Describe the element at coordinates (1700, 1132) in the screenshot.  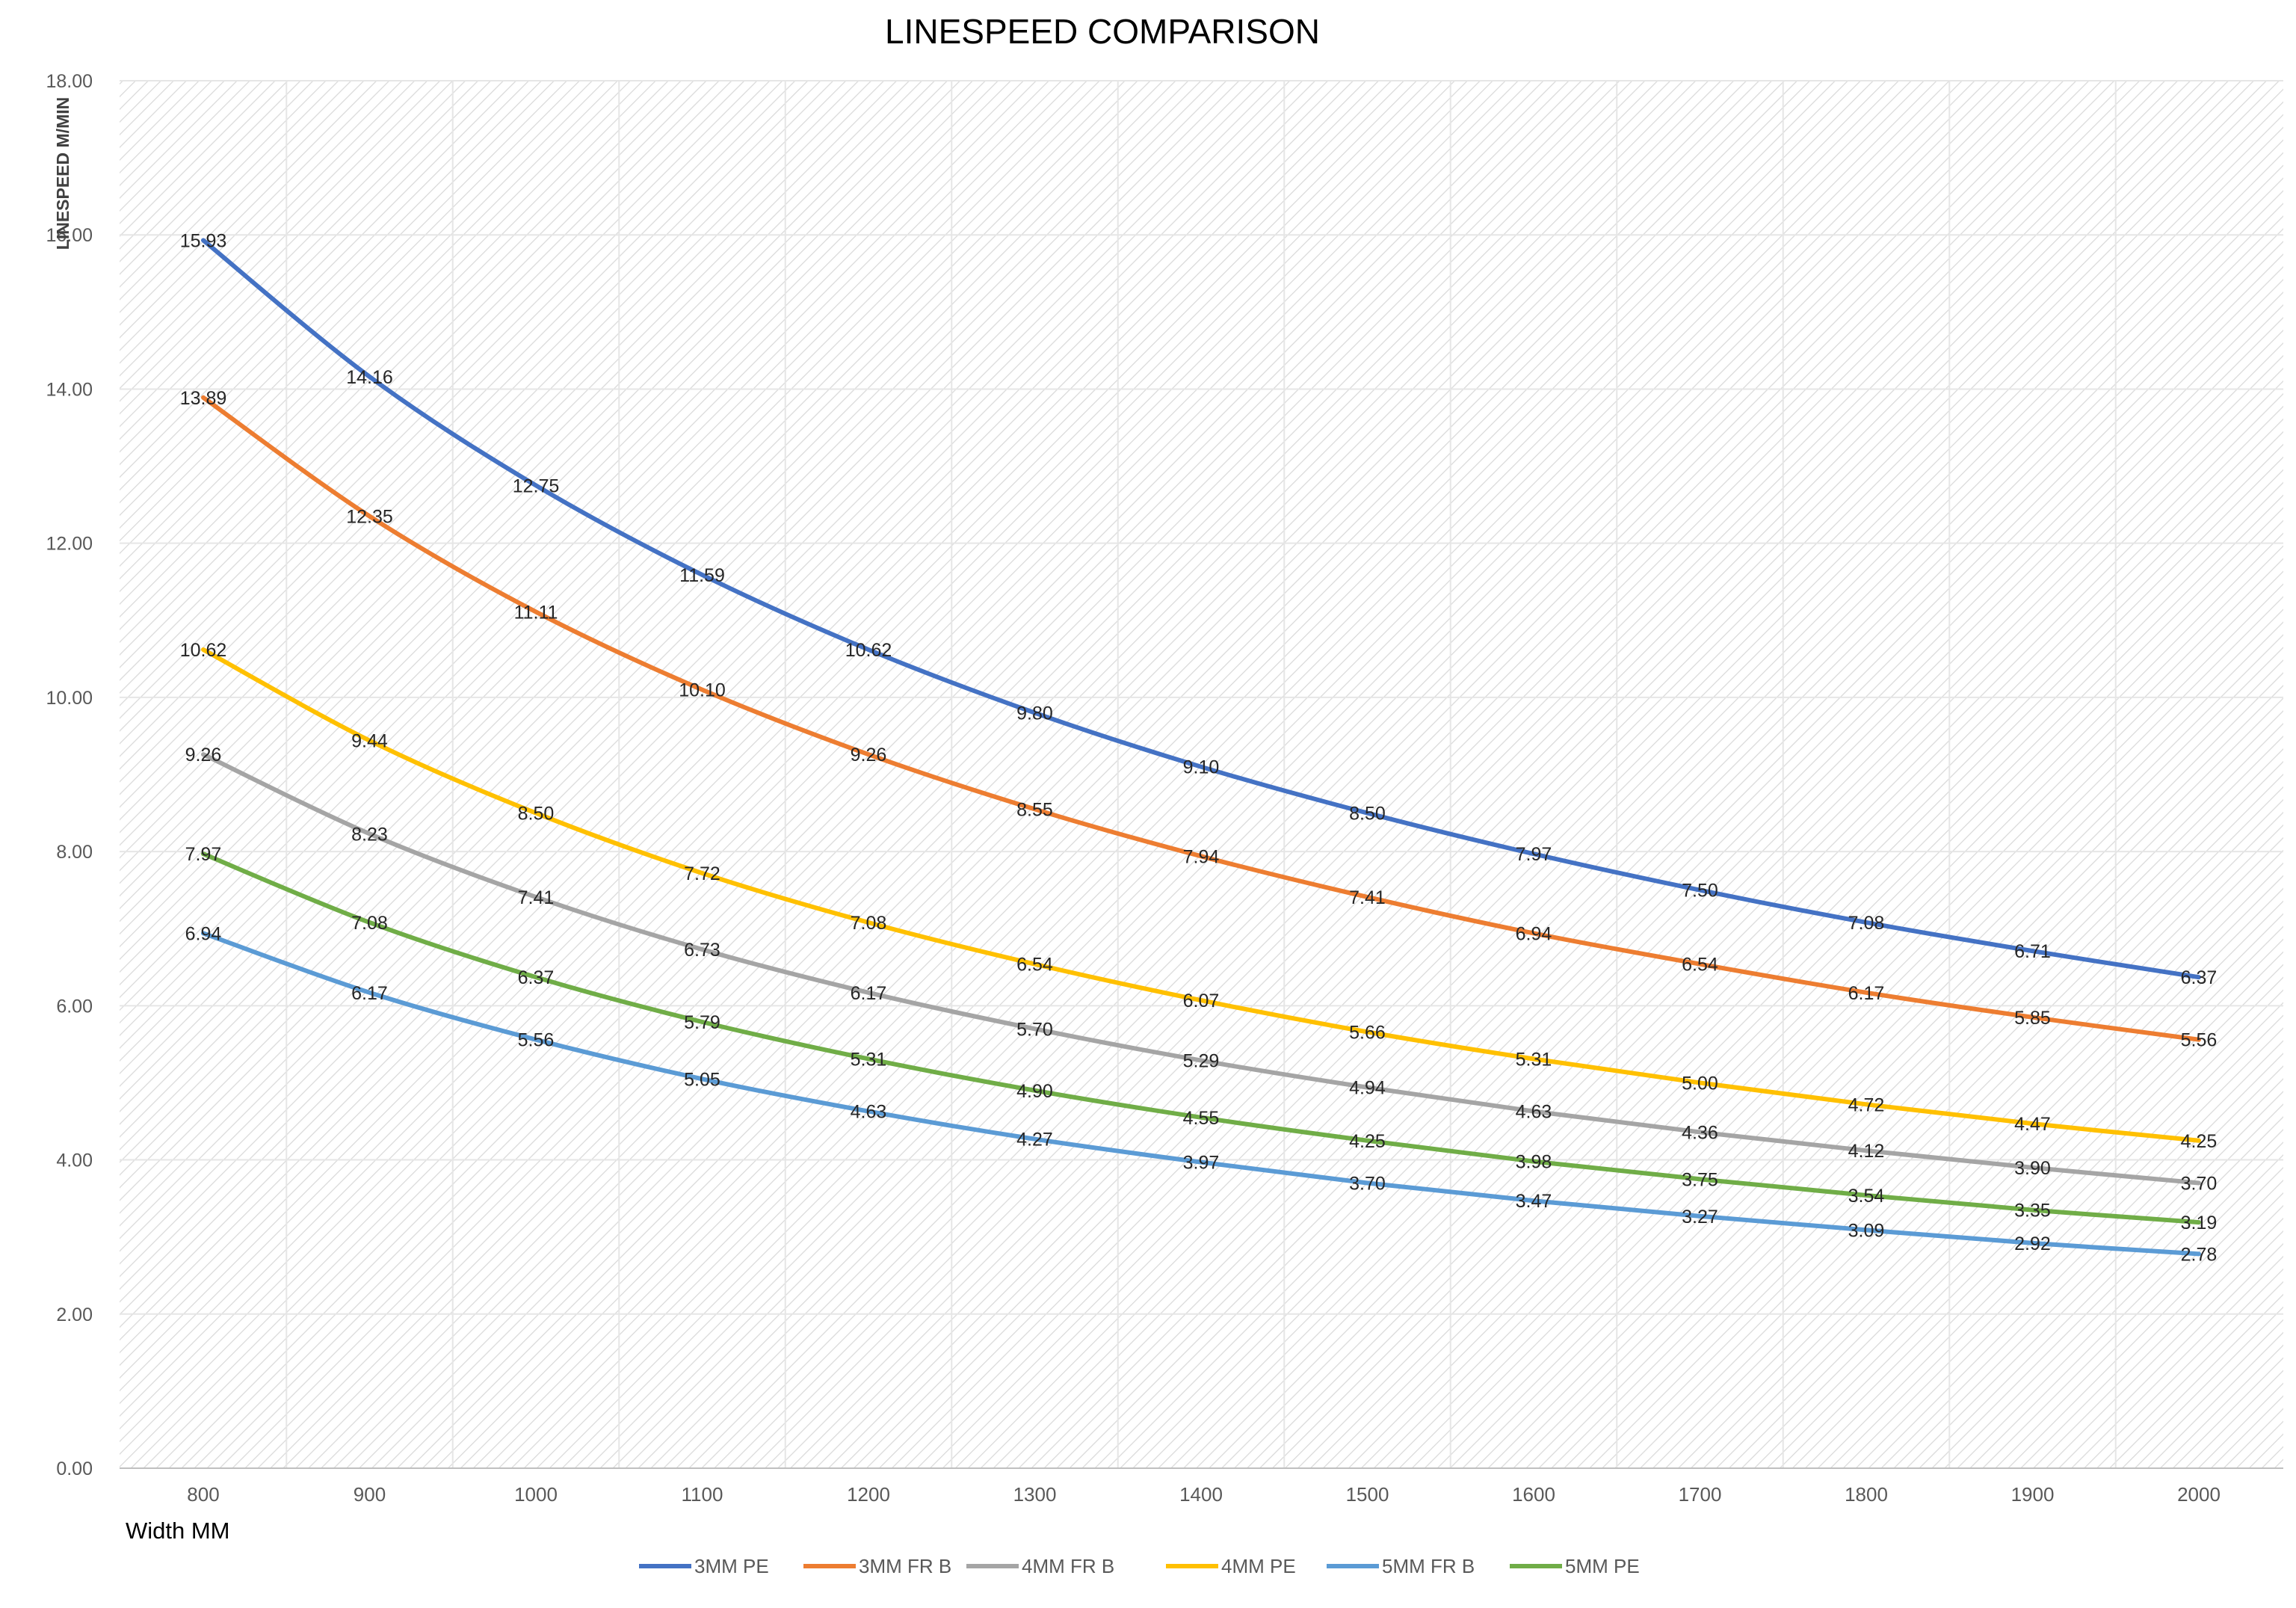
I see `data-label: 4.36` at that location.